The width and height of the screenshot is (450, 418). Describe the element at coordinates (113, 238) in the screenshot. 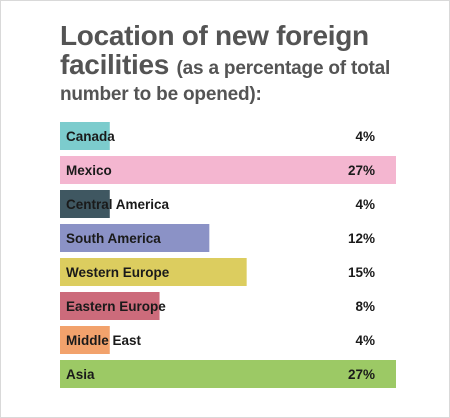

I see `category-label: South America` at that location.